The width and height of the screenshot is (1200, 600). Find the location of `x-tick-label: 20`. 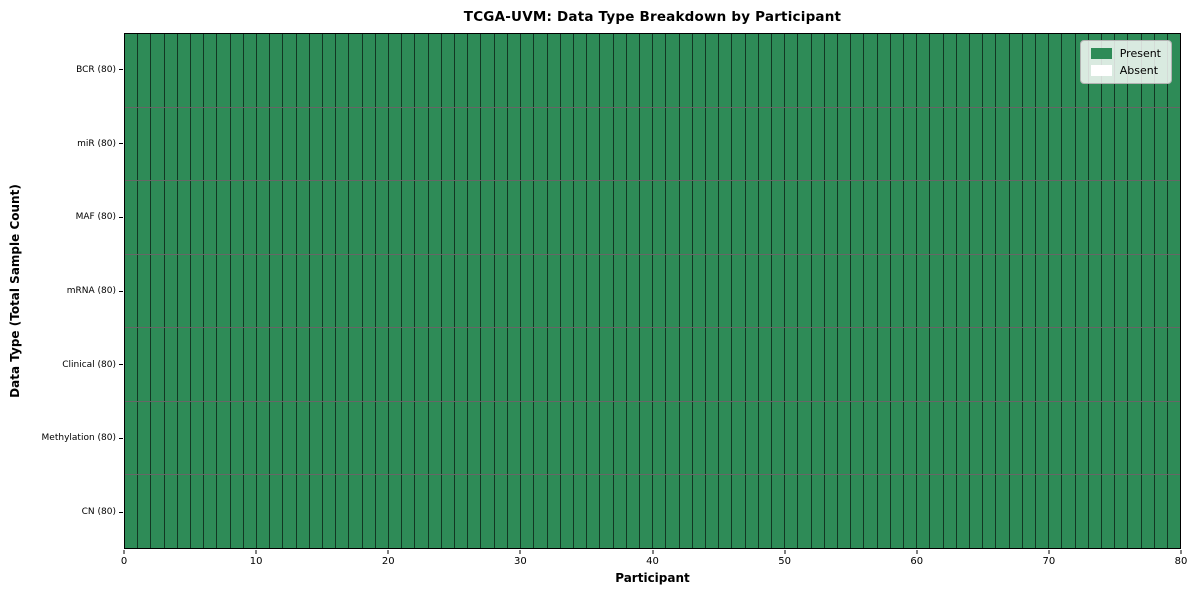

x-tick-label: 20 is located at coordinates (388, 561).